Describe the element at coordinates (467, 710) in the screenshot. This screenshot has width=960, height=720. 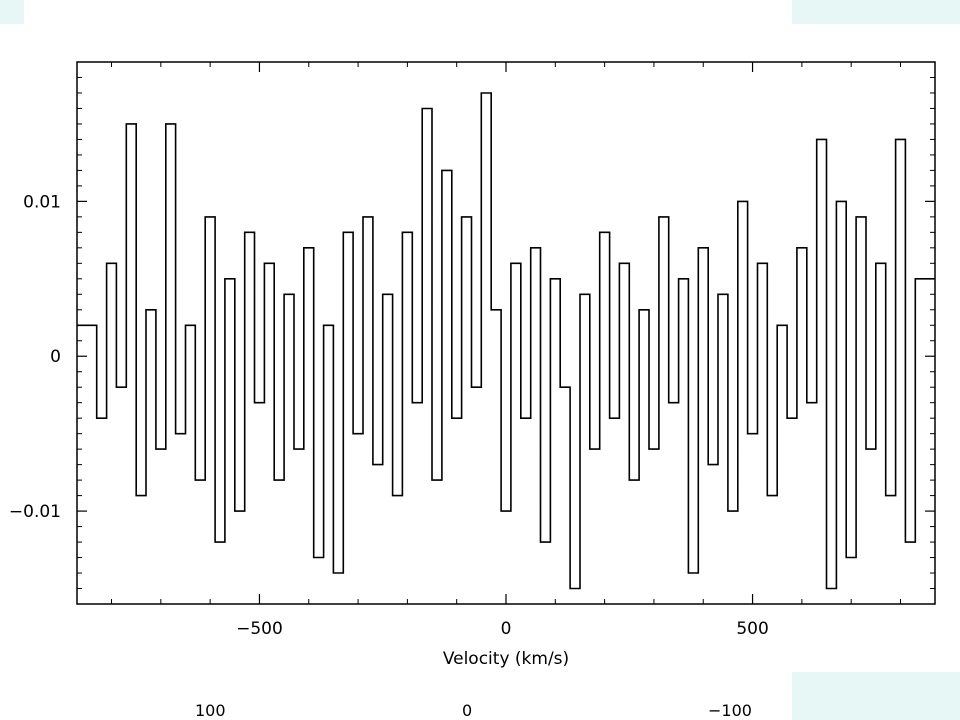
I see `cutoff-tick-label-center: 0` at that location.